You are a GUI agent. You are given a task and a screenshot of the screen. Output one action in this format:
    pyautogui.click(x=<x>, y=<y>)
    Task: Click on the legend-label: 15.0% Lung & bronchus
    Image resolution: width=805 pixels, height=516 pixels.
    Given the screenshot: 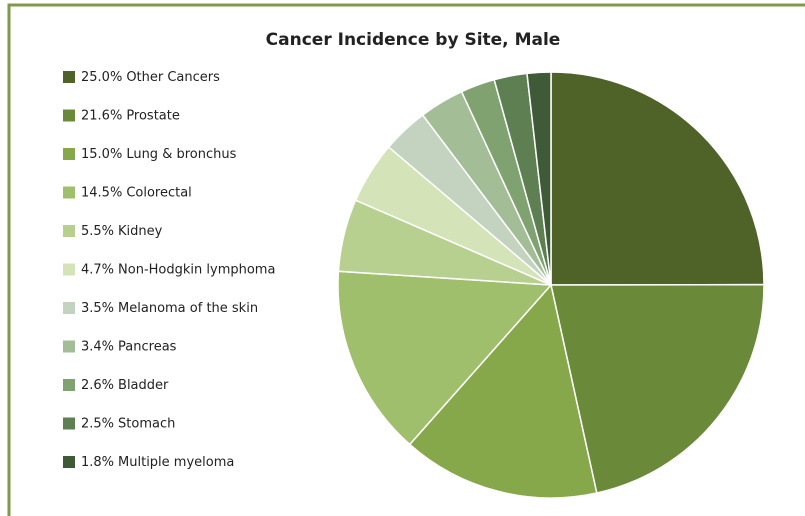 What is the action you would take?
    pyautogui.click(x=159, y=154)
    